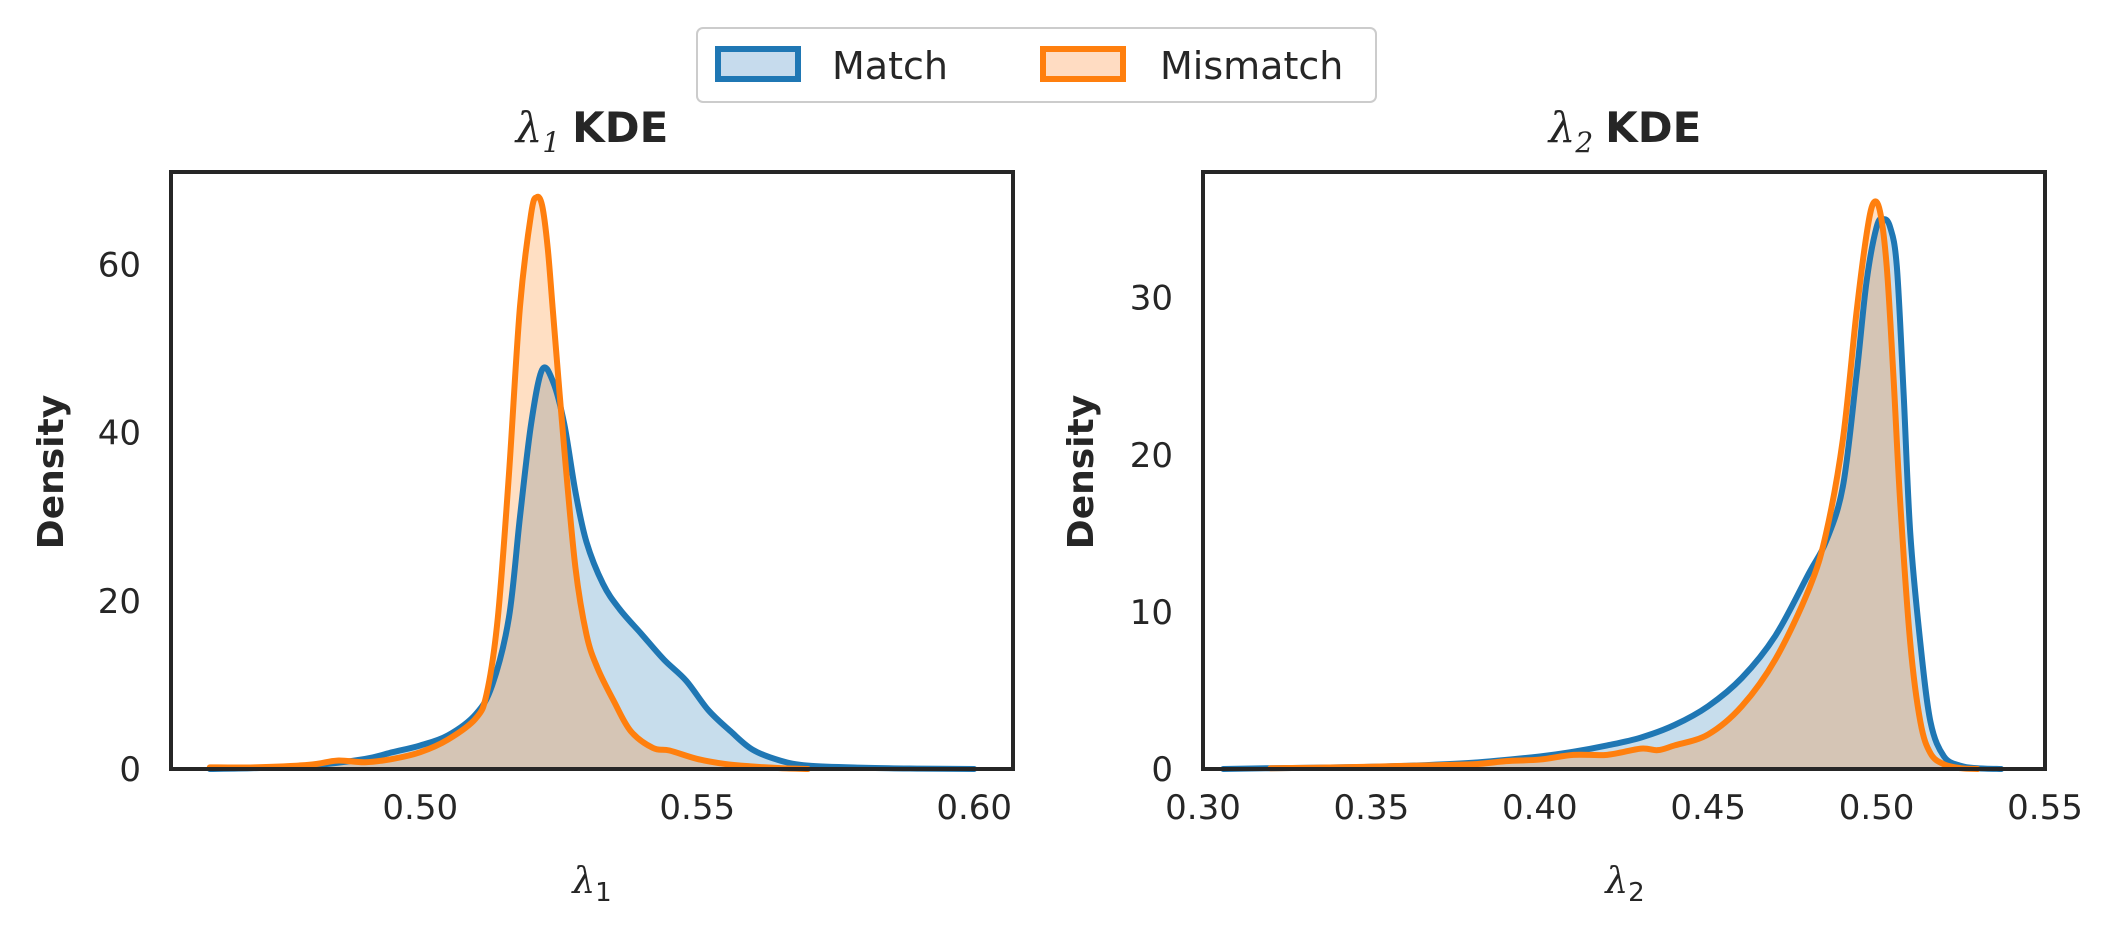 This screenshot has width=2113, height=930. I want to click on lambda2-ytick-label: 0, so click(1162, 770).